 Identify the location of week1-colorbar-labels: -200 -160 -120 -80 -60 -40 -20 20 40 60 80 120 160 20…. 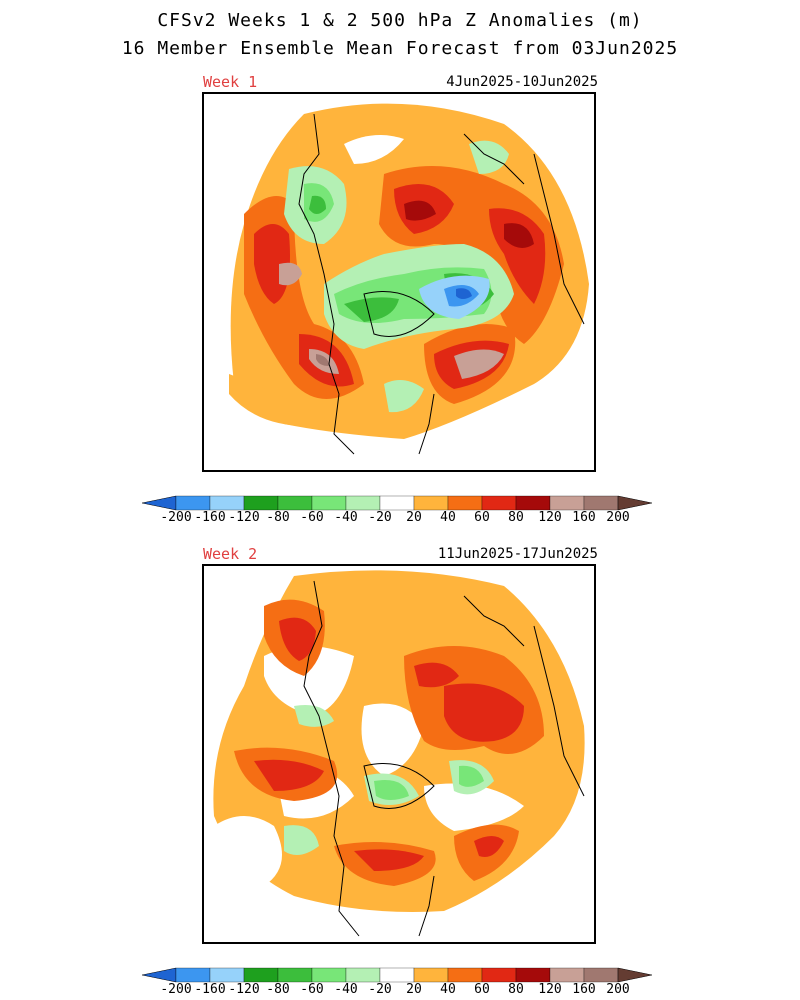
(400, 519).